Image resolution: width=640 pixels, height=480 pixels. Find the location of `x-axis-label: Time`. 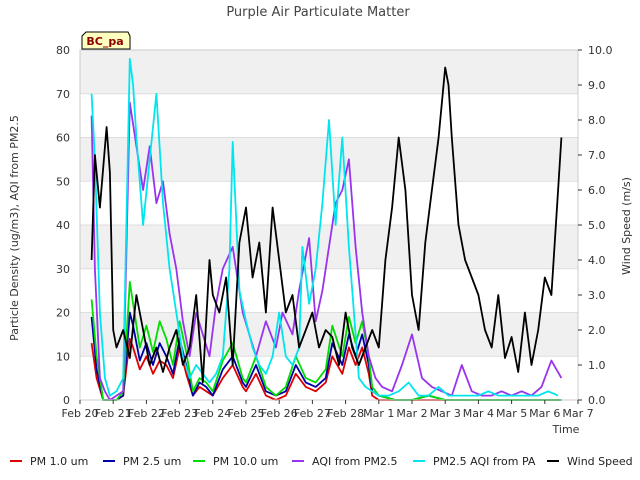

x-axis-label: Time is located at coordinates (566, 429).